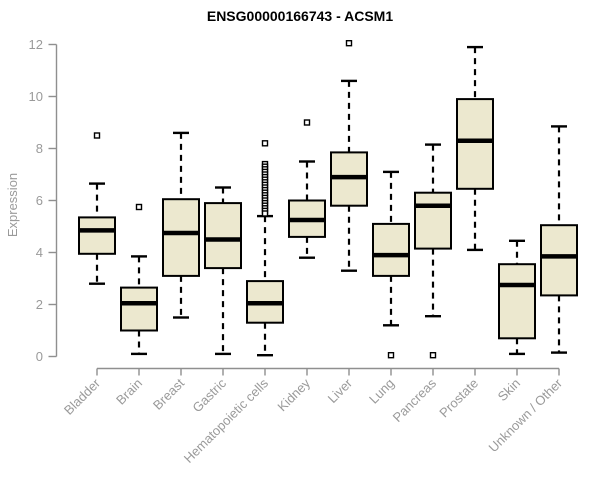 The width and height of the screenshot is (600, 500). What do you see at coordinates (82, 396) in the screenshot?
I see `x-category-label: Bladder` at bounding box center [82, 396].